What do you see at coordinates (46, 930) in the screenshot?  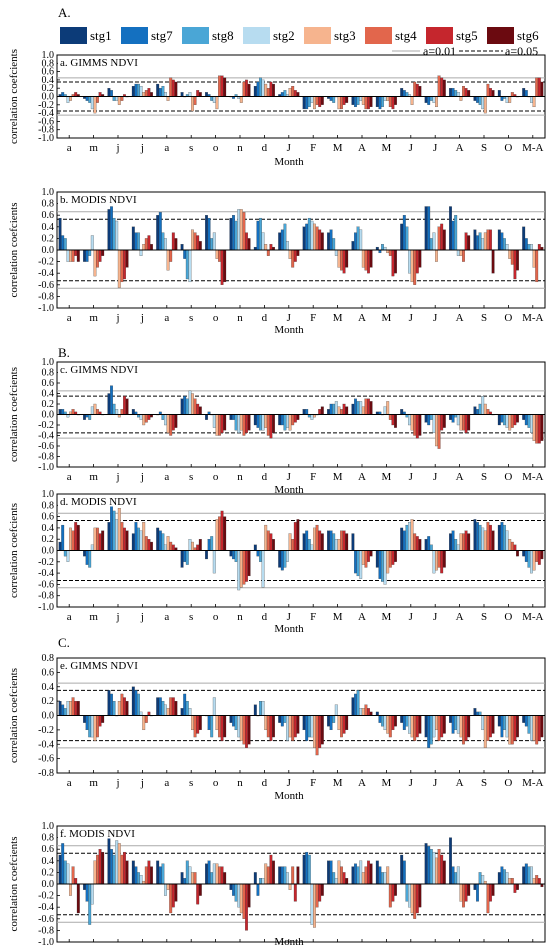 I see `y-tick-label: -0.8` at bounding box center [46, 930].